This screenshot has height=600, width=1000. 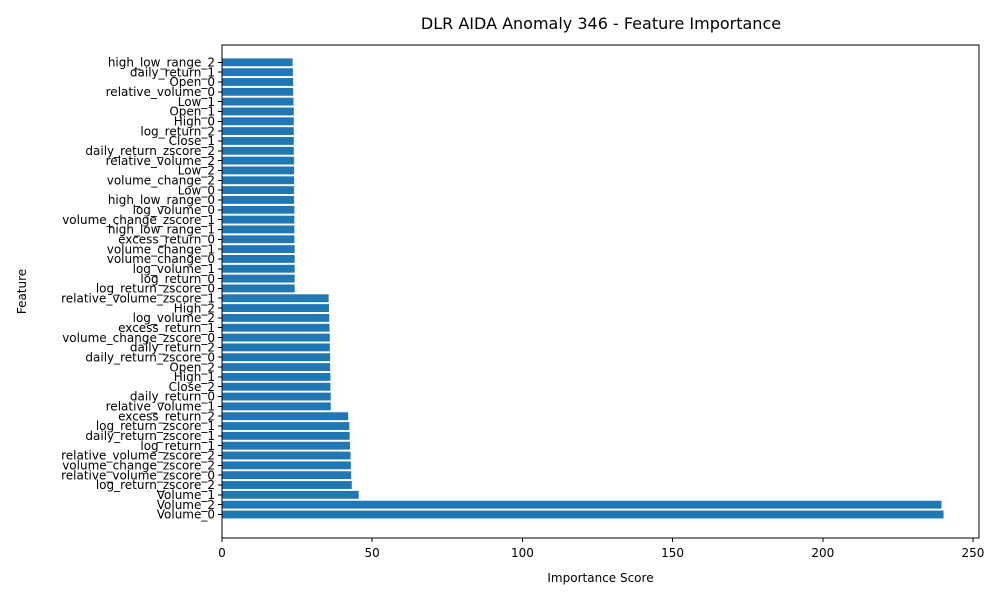 What do you see at coordinates (166, 416) in the screenshot?
I see `y-tick-label: excess_return_2` at bounding box center [166, 416].